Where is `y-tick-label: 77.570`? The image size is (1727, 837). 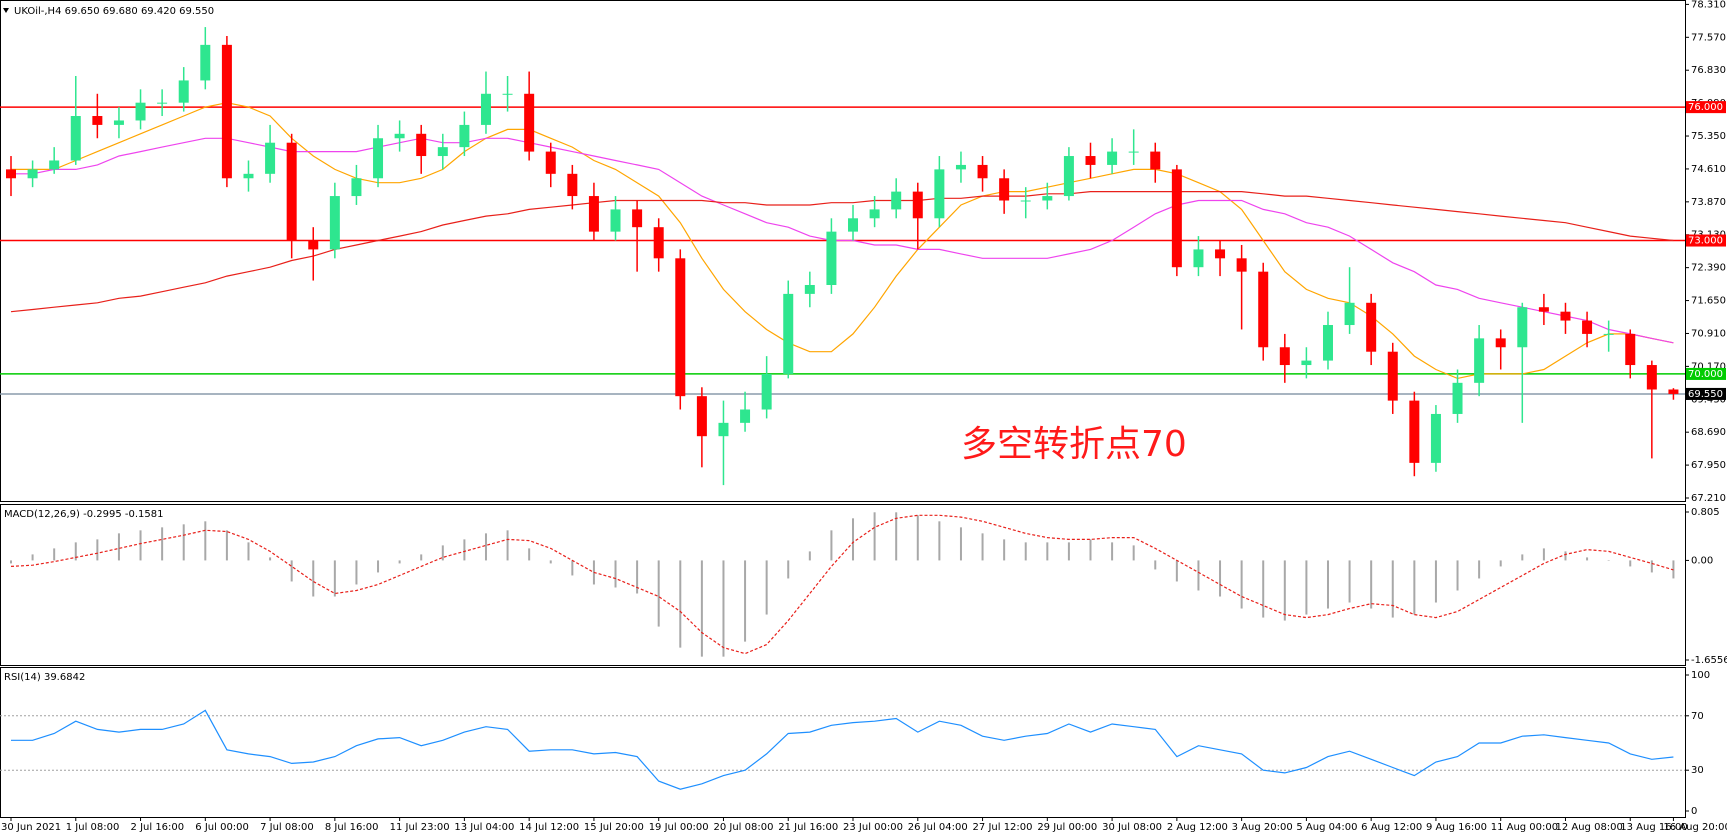 y-tick-label: 77.570 is located at coordinates (1708, 37).